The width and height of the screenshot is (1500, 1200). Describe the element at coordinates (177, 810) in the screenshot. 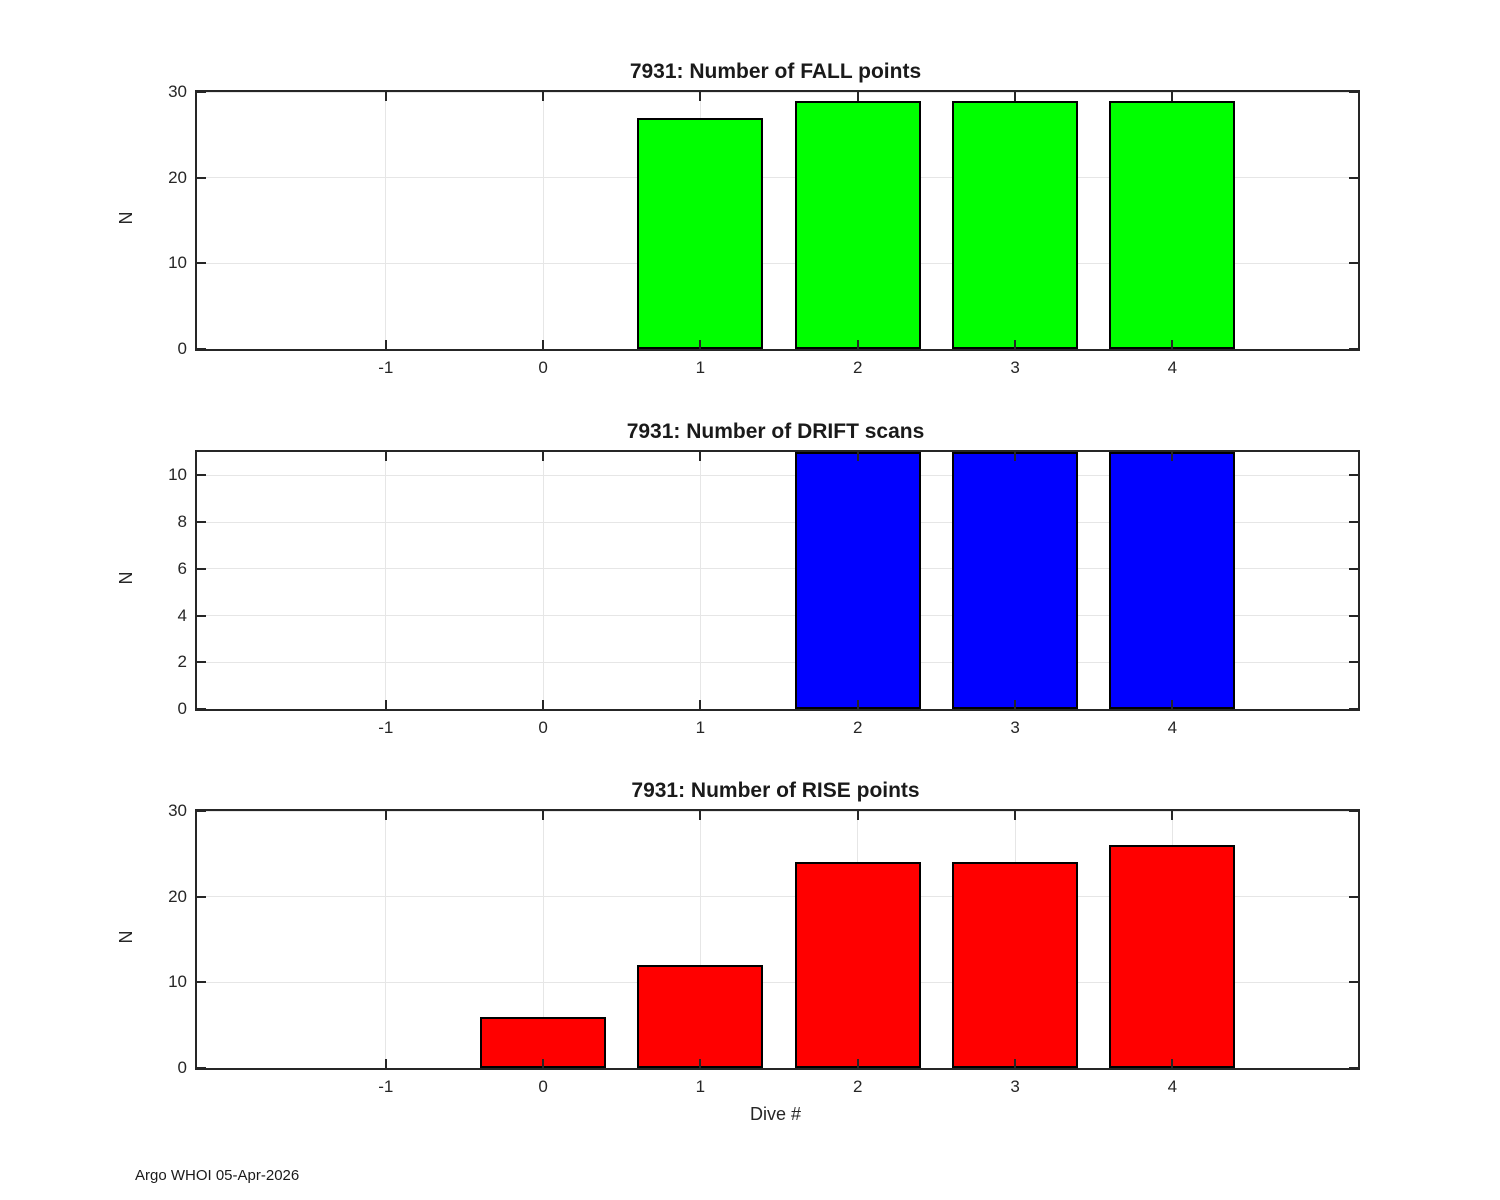

I see `y-tick-label: 30` at that location.